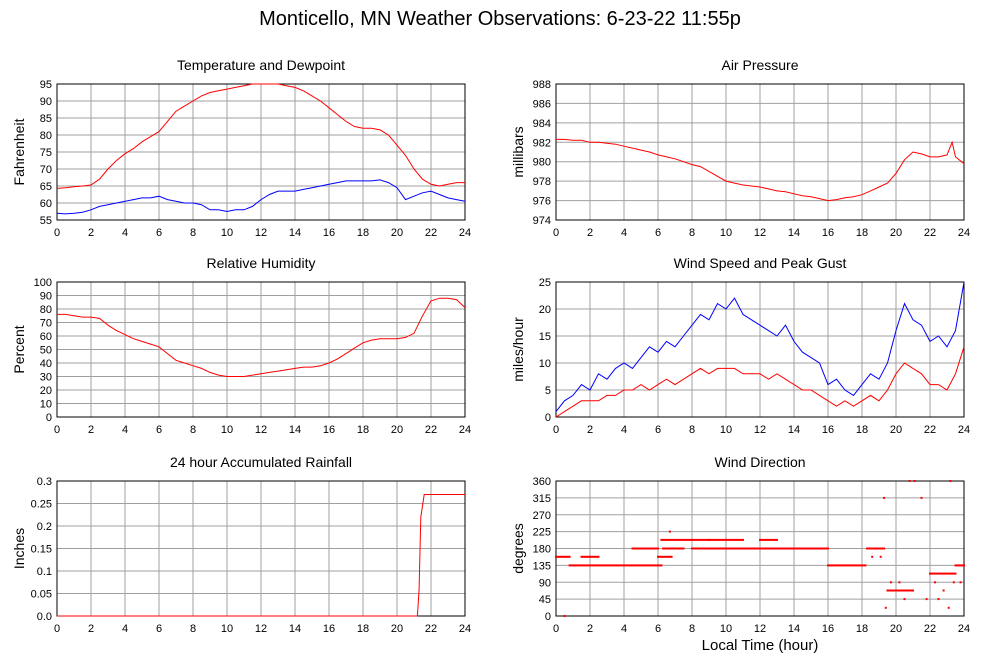 The width and height of the screenshot is (1000, 660). Describe the element at coordinates (759, 462) in the screenshot. I see `chart-title: Wind Direction` at that location.